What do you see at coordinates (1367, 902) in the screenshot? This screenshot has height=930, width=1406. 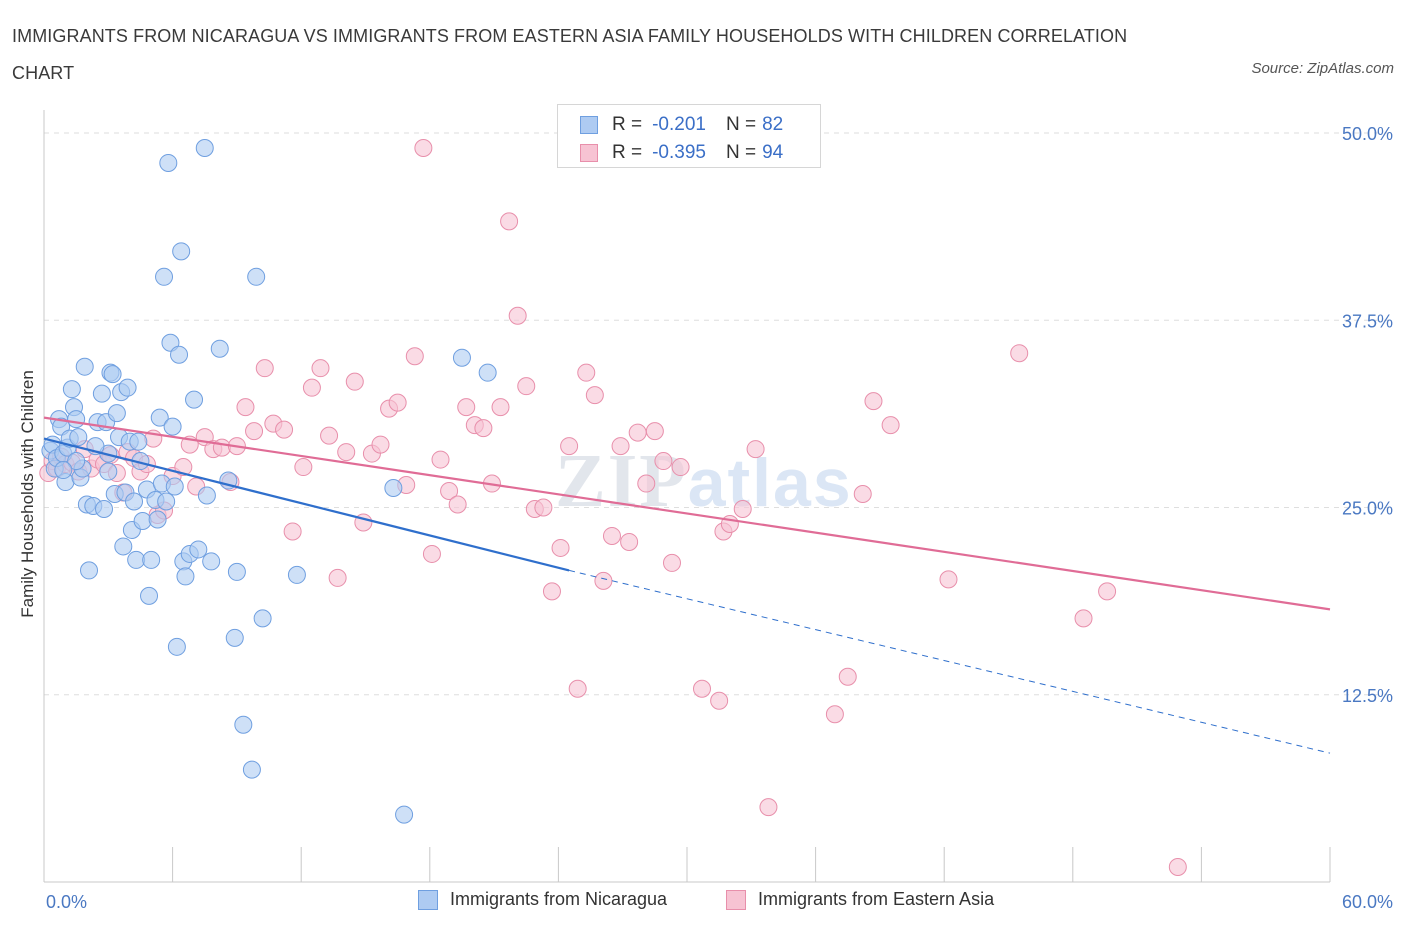 I see `x-tick-label-max: 60.0%` at bounding box center [1367, 902].